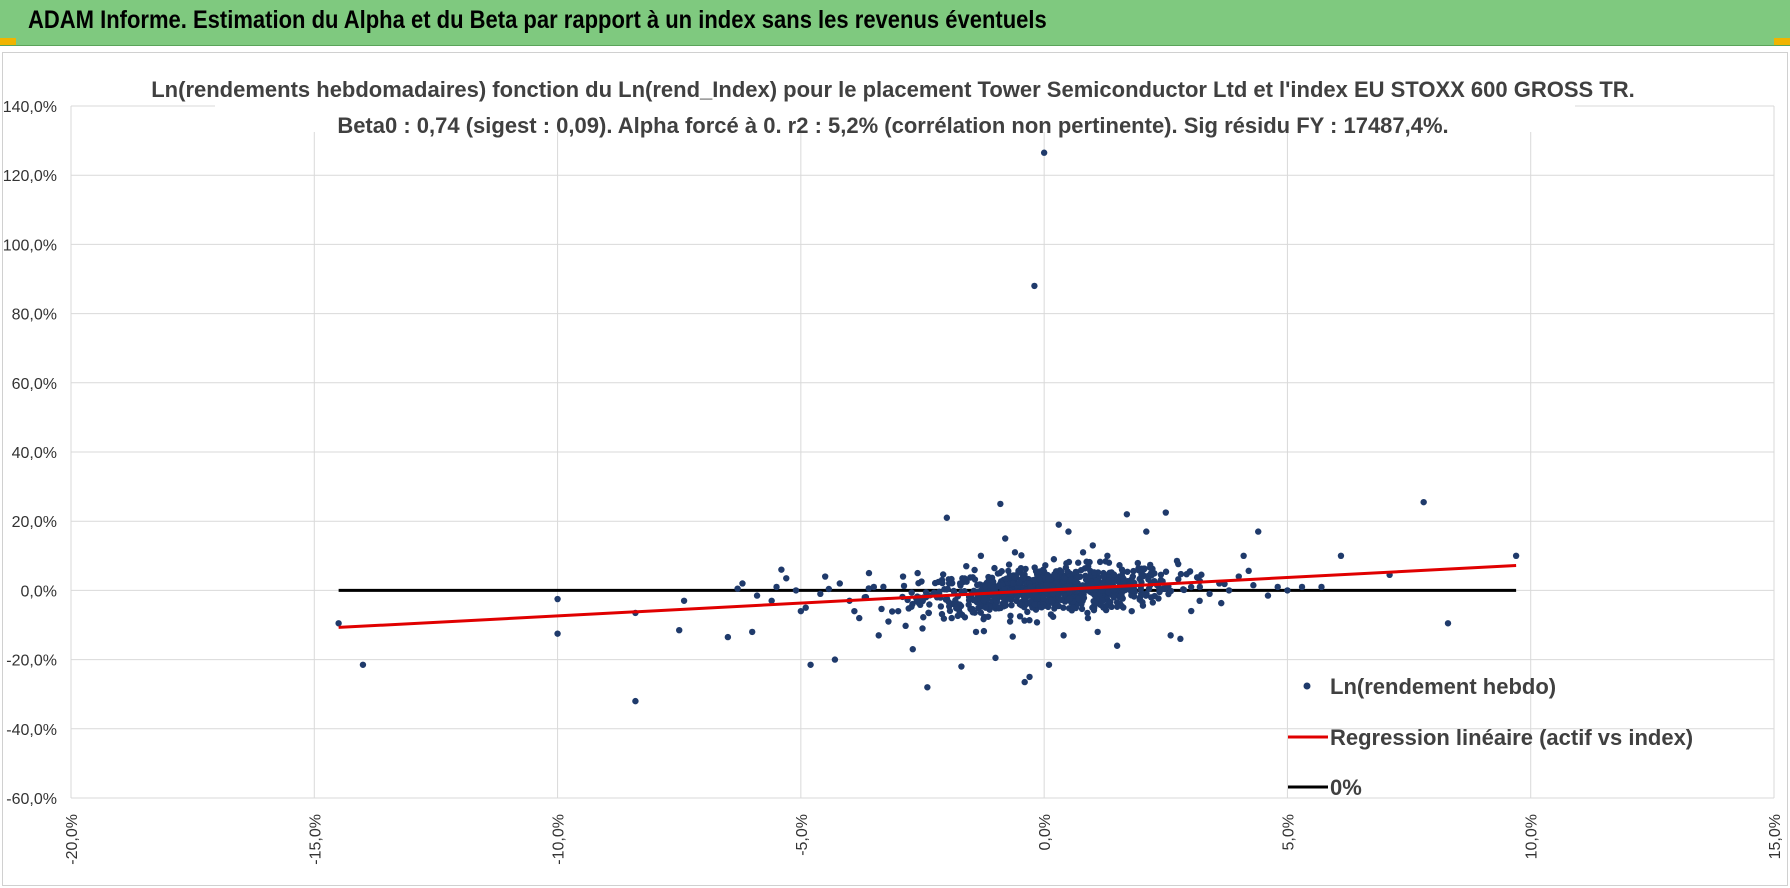 This screenshot has height=888, width=1790. What do you see at coordinates (1346, 787) in the screenshot?
I see `legend-label-zero: 0%` at bounding box center [1346, 787].